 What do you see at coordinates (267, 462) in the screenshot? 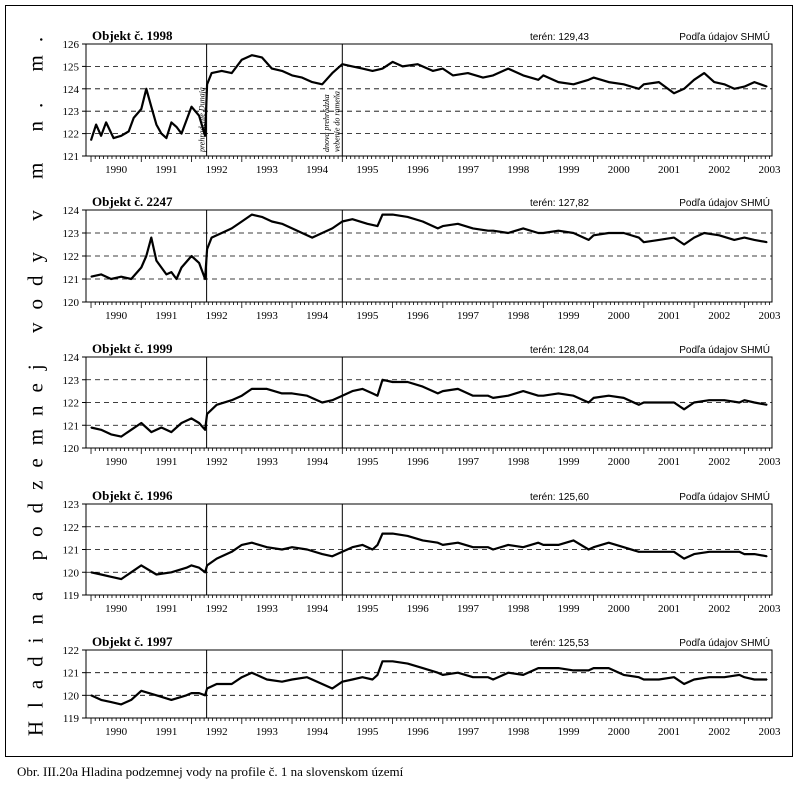
I see `x-tick-label: 1993` at bounding box center [267, 462].